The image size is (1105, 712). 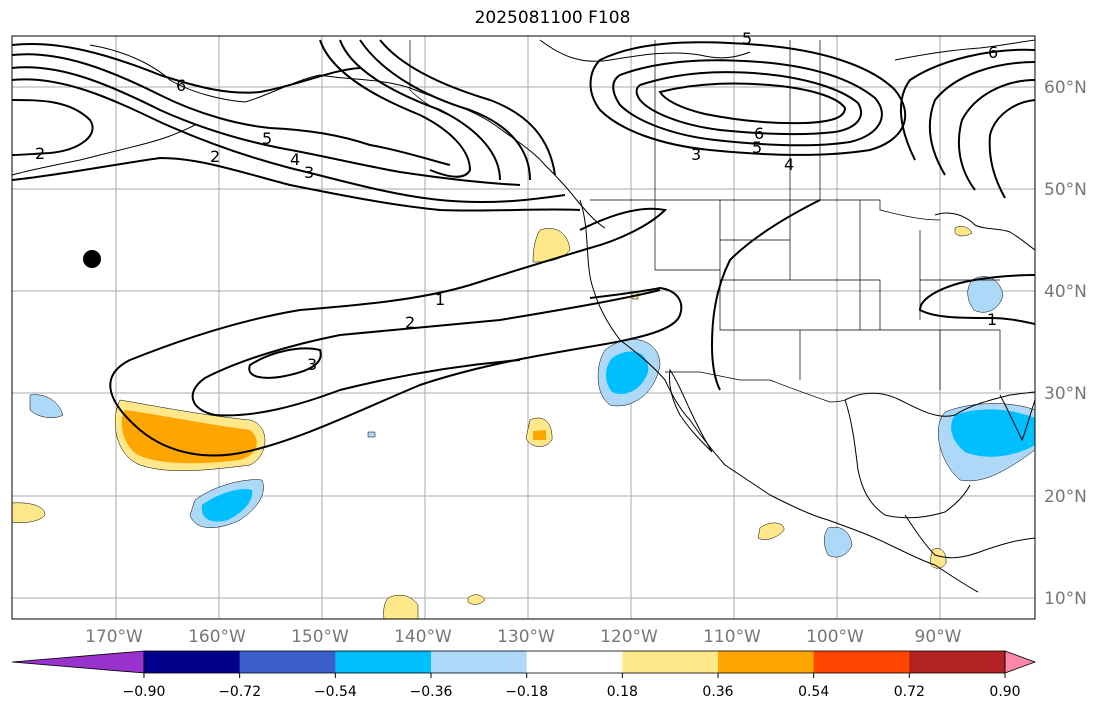 I want to click on lon-label: 120°W, so click(x=629, y=637).